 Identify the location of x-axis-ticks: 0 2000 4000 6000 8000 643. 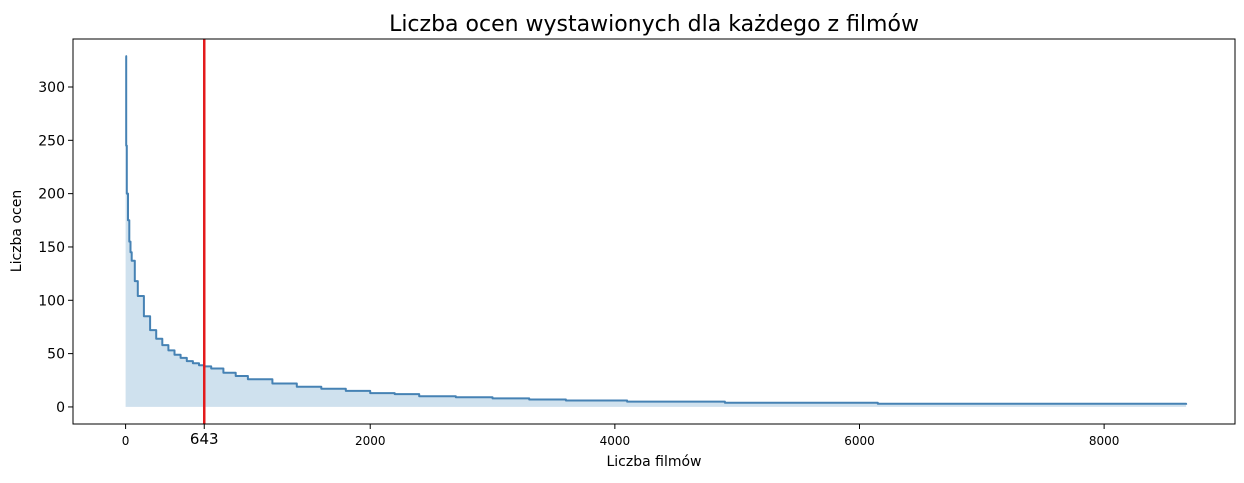
(621, 436).